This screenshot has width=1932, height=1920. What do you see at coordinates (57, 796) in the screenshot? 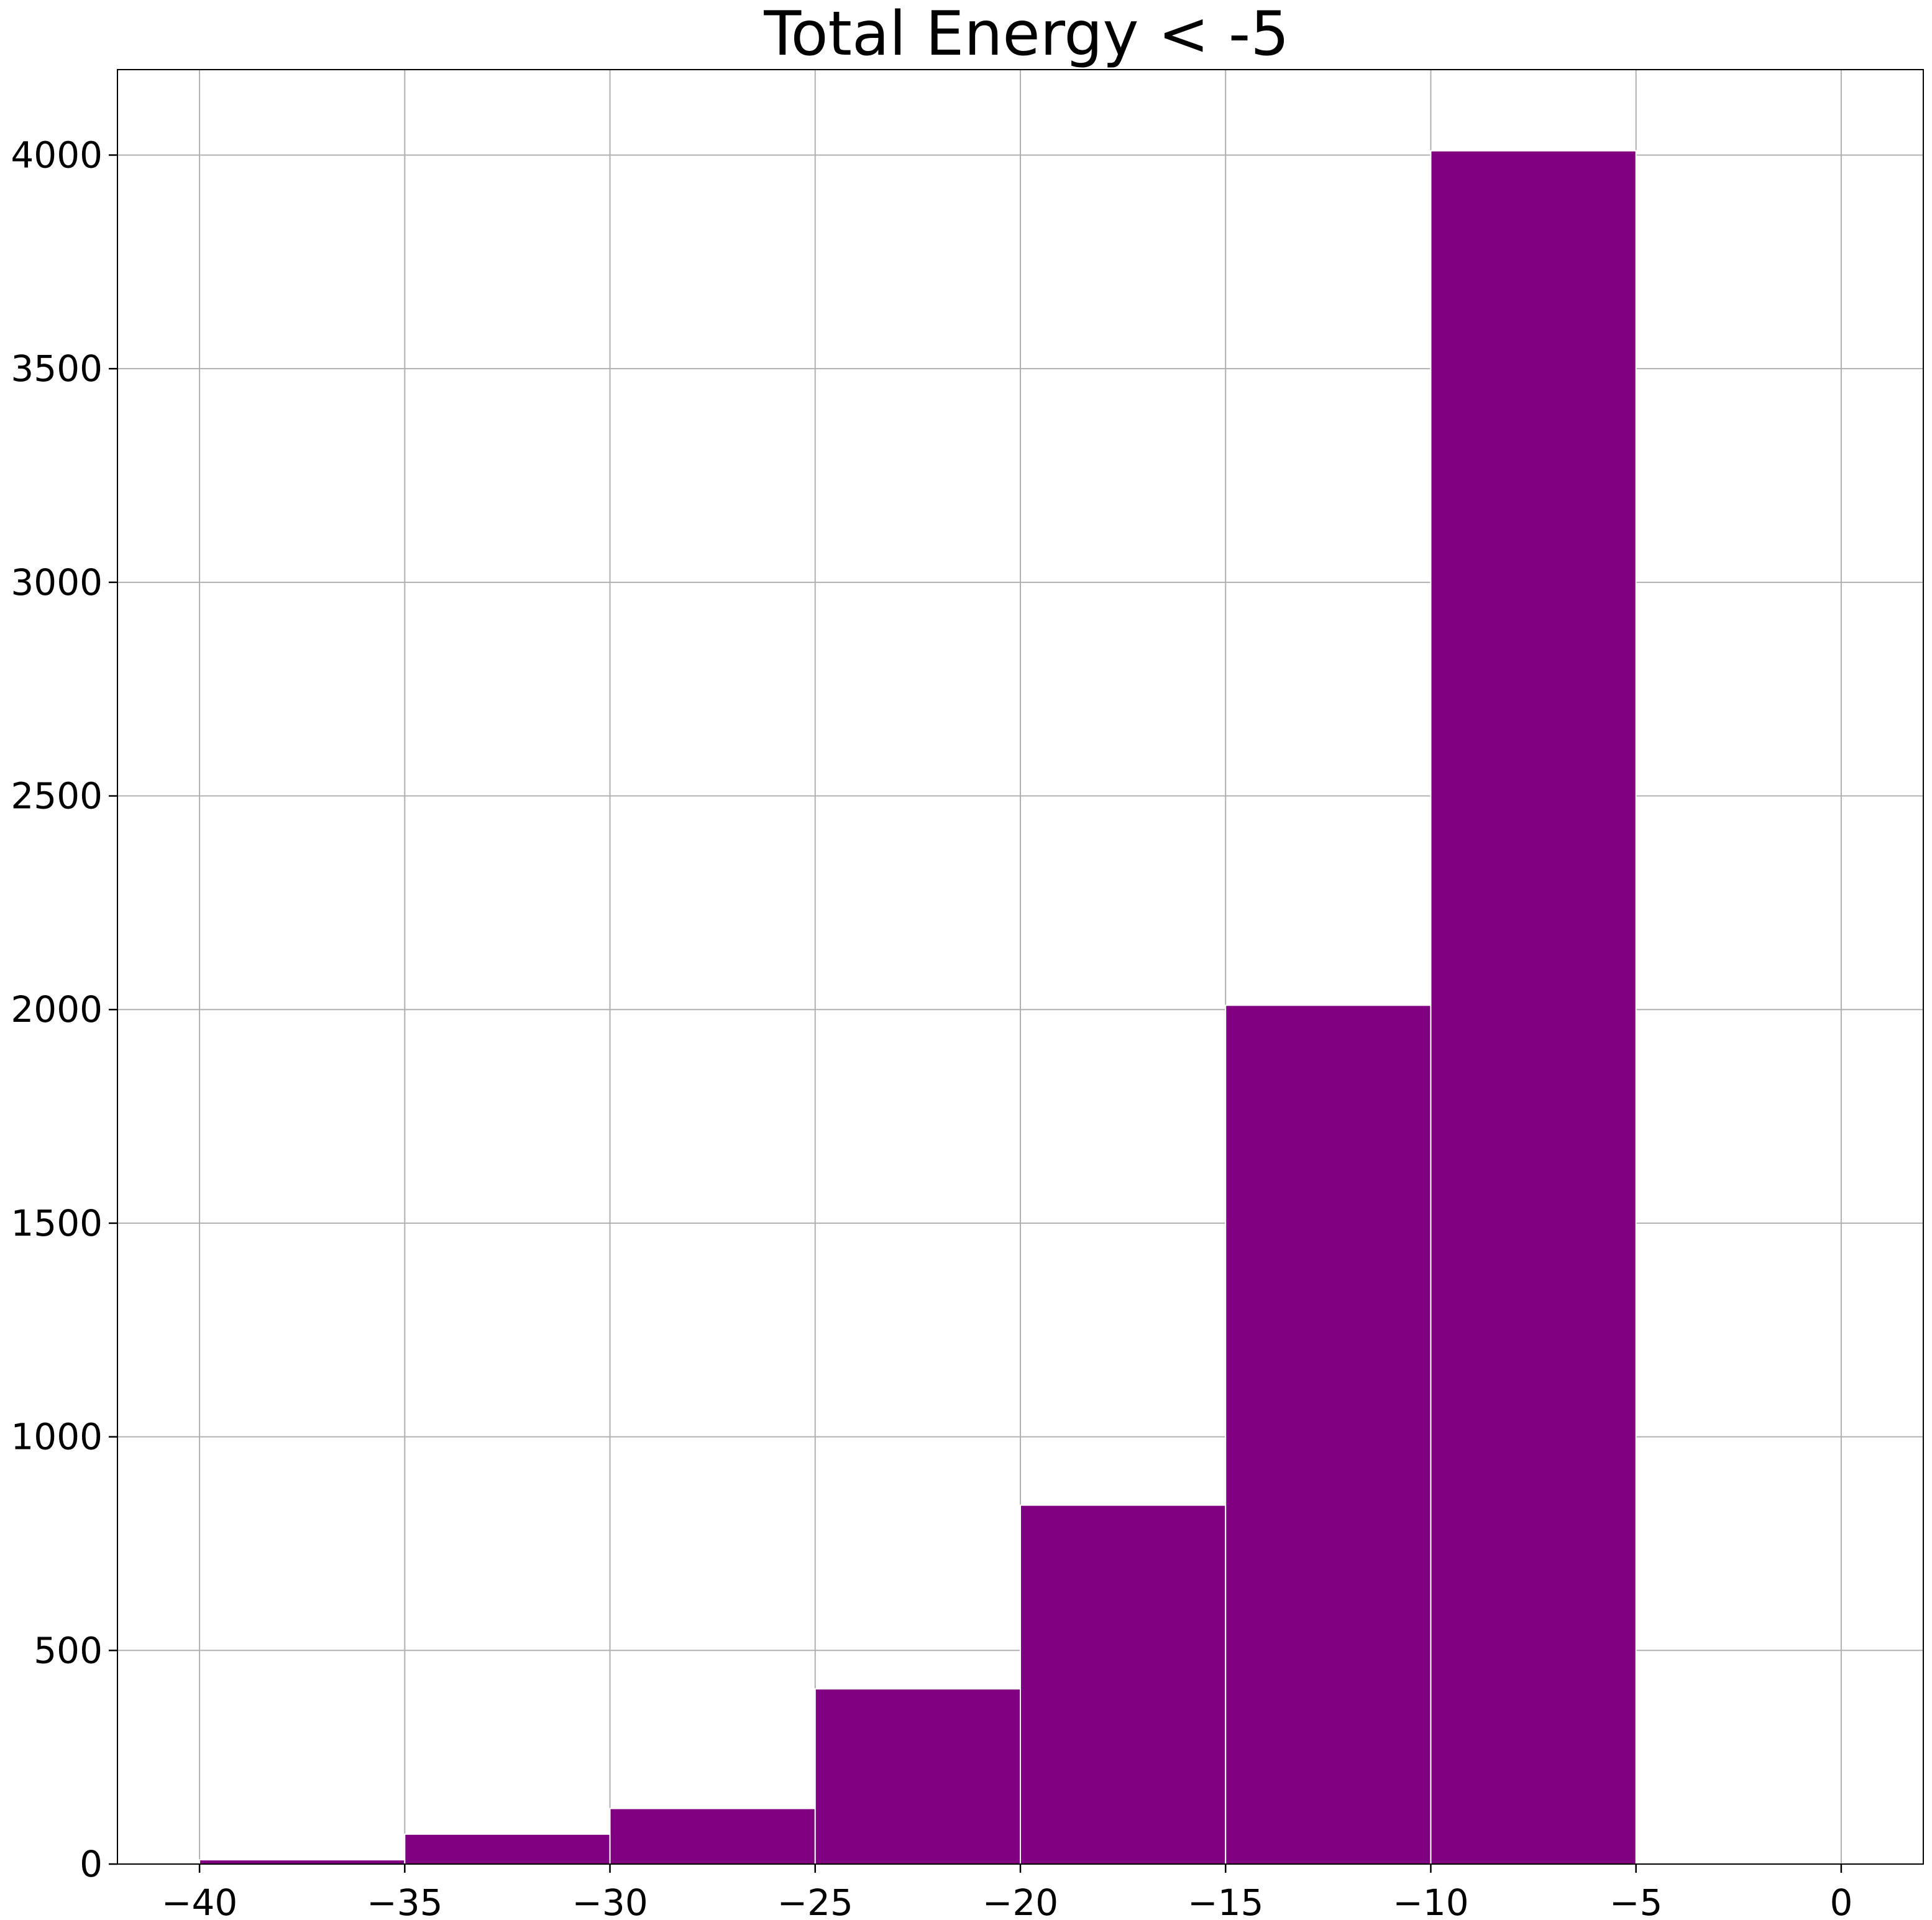
I see `y-tick-label: 2500` at bounding box center [57, 796].